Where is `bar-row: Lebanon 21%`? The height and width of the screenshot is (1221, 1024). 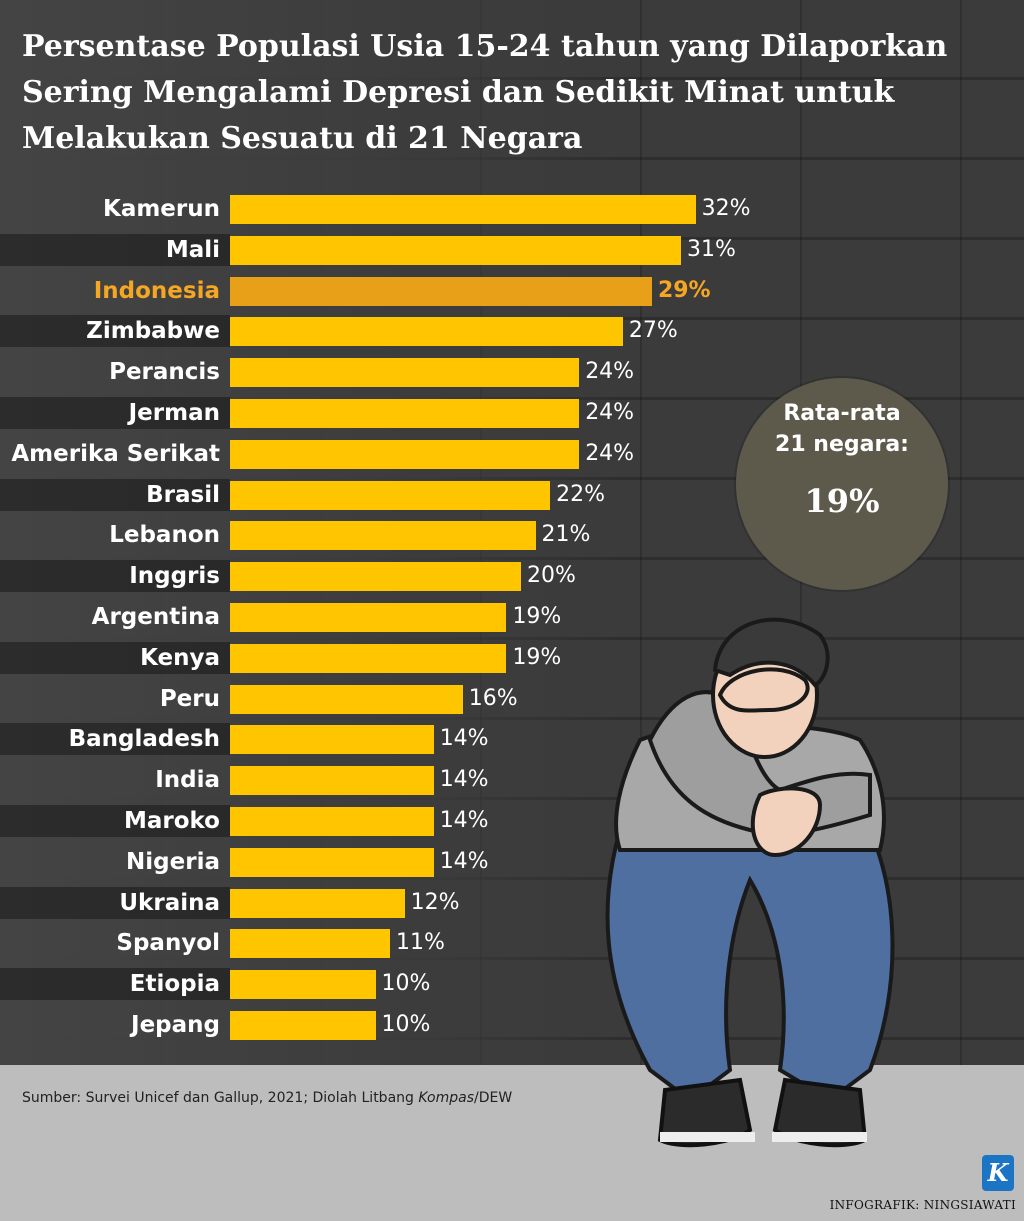
bar-row: Lebanon 21% is located at coordinates (512, 535).